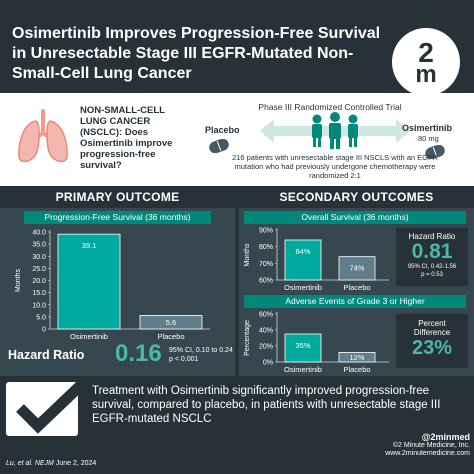  Describe the element at coordinates (219, 146) in the screenshot. I see `placebo-pill-icon` at that location.